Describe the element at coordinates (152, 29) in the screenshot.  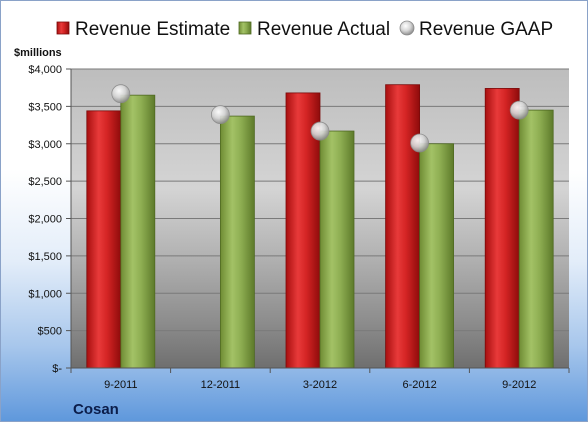
I see `legend-label: Revenue Estimate` at that location.